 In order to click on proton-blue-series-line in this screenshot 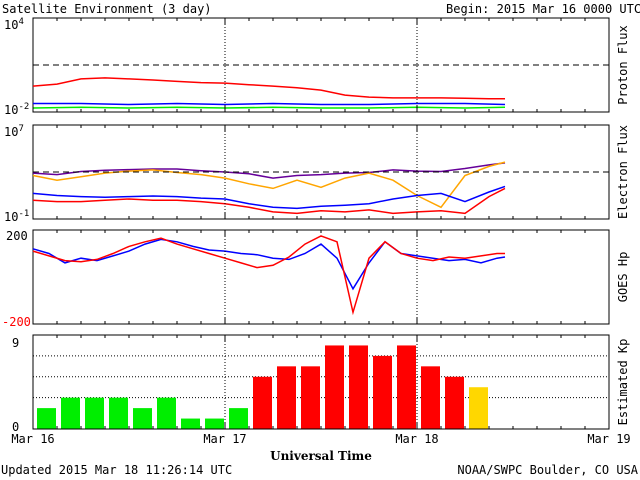, I will do `click(269, 104)`.